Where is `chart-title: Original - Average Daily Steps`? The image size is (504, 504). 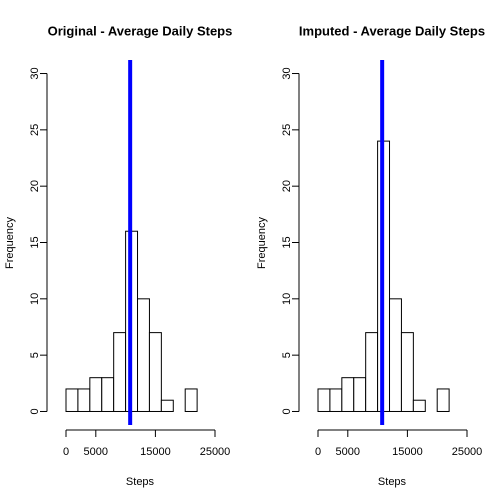
chart-title: Original - Average Daily Steps is located at coordinates (140, 30).